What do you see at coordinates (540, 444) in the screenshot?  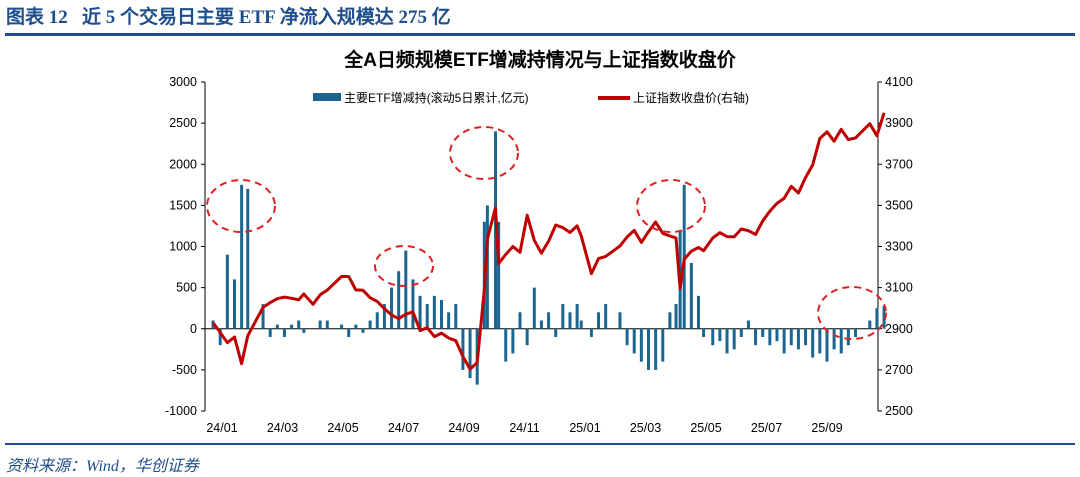 I see `footer-rule` at bounding box center [540, 444].